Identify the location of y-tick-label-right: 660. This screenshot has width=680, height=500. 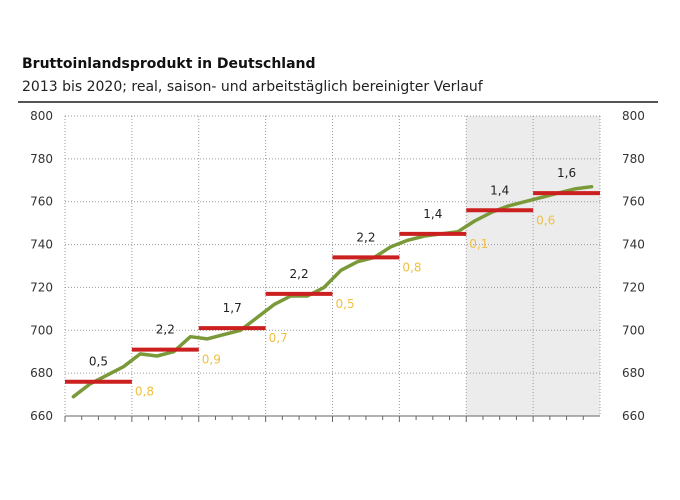
(633, 416).